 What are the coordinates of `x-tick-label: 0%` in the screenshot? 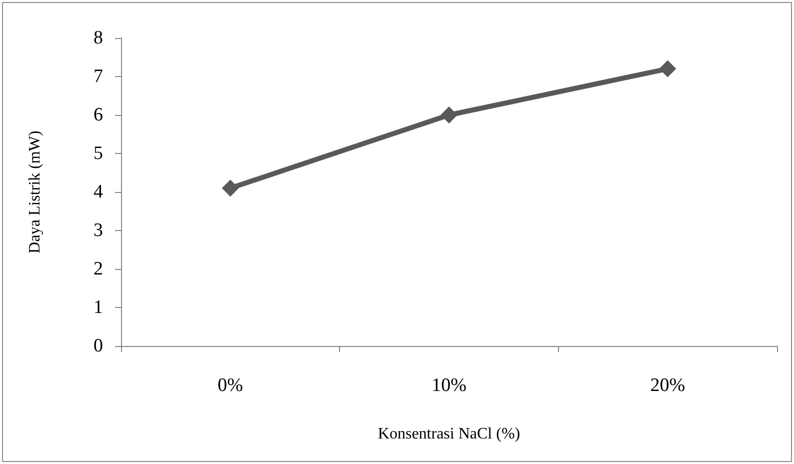 It's located at (231, 385).